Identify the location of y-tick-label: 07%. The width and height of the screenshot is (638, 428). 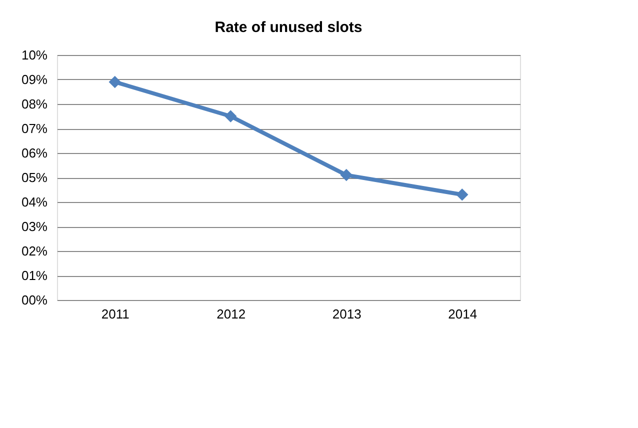
(34, 128).